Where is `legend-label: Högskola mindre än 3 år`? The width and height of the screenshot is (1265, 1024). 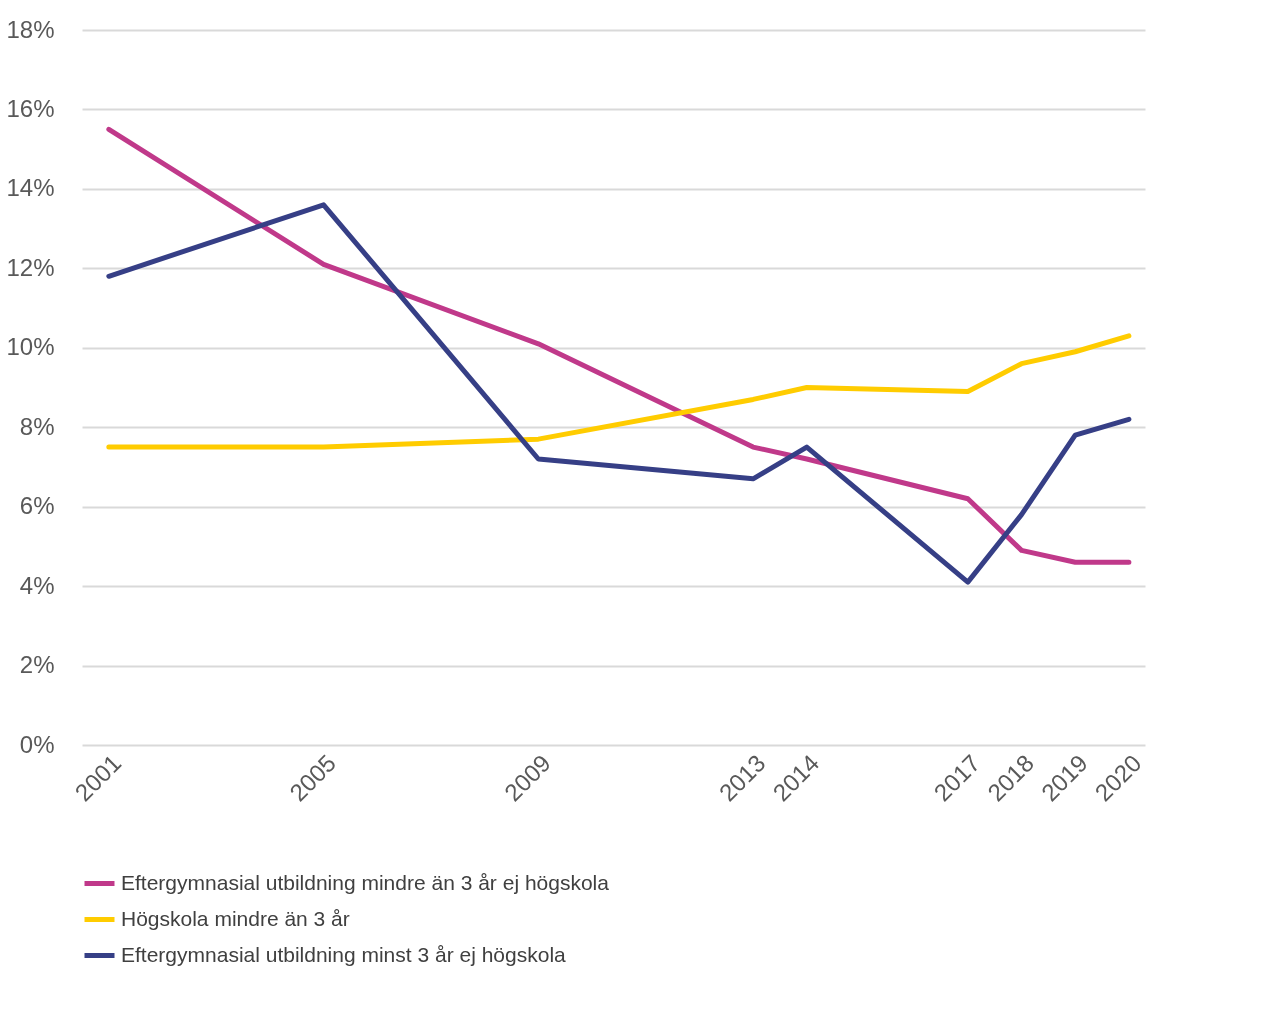
legend-label: Högskola mindre än 3 år is located at coordinates (235, 918).